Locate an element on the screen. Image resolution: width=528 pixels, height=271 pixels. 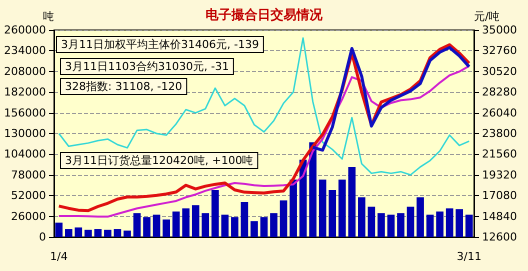
y2-tick-label: 35000 is located at coordinates (499, 30).